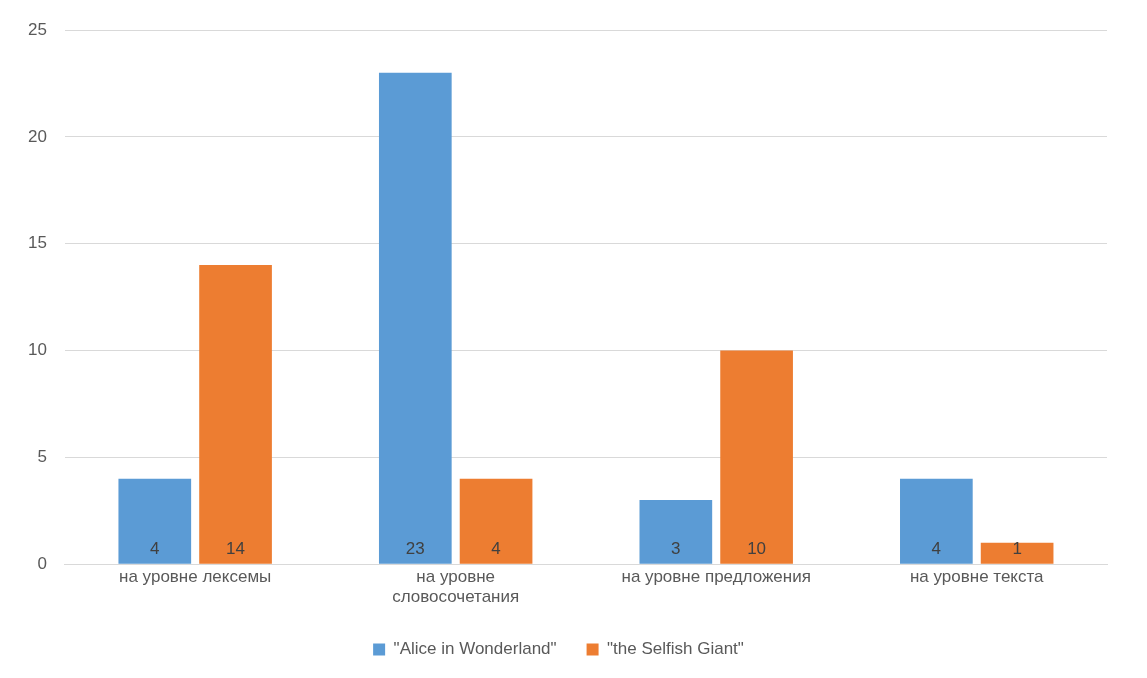 The height and width of the screenshot is (678, 1147). What do you see at coordinates (236, 548) in the screenshot?
I see `data-label: 14` at bounding box center [236, 548].